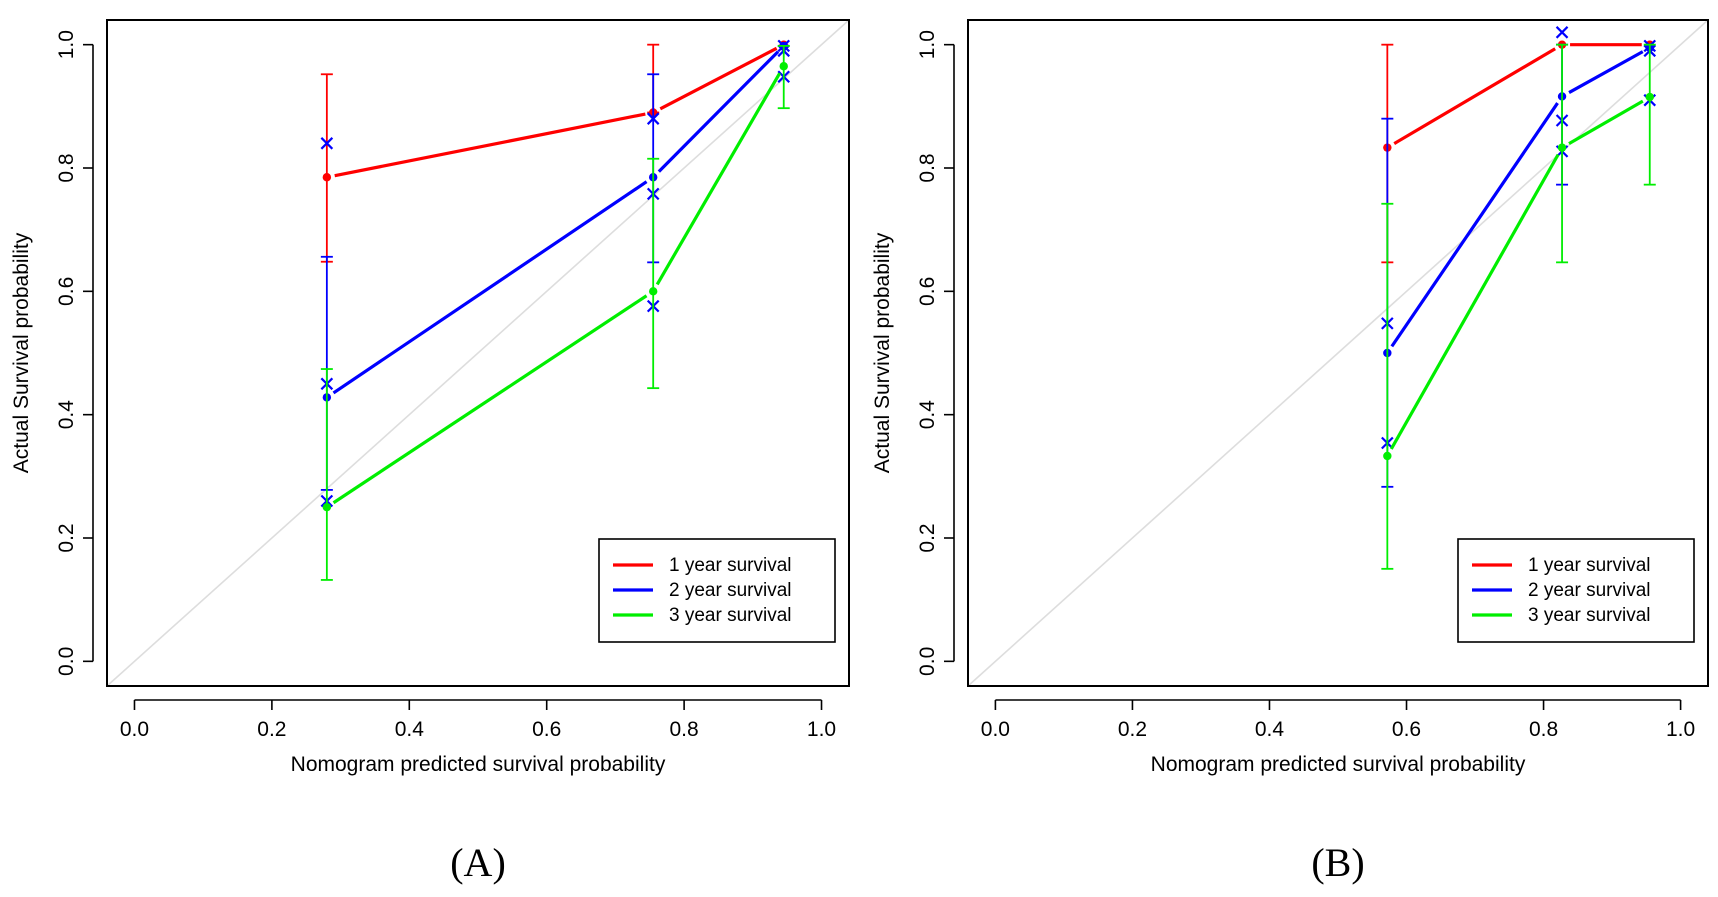 The image size is (1718, 897). Describe the element at coordinates (1337, 862) in the screenshot. I see `panel-label: (B)` at that location.